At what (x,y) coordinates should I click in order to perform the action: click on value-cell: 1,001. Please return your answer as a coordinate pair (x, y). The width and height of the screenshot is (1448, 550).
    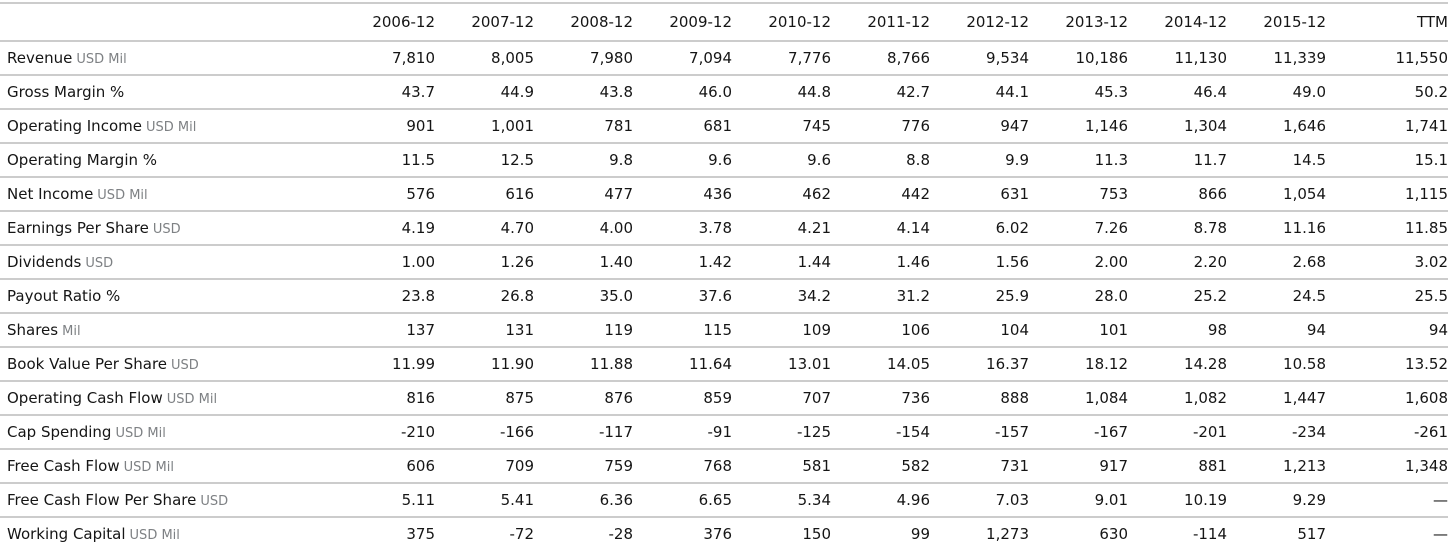
    Looking at the image, I should click on (484, 126).